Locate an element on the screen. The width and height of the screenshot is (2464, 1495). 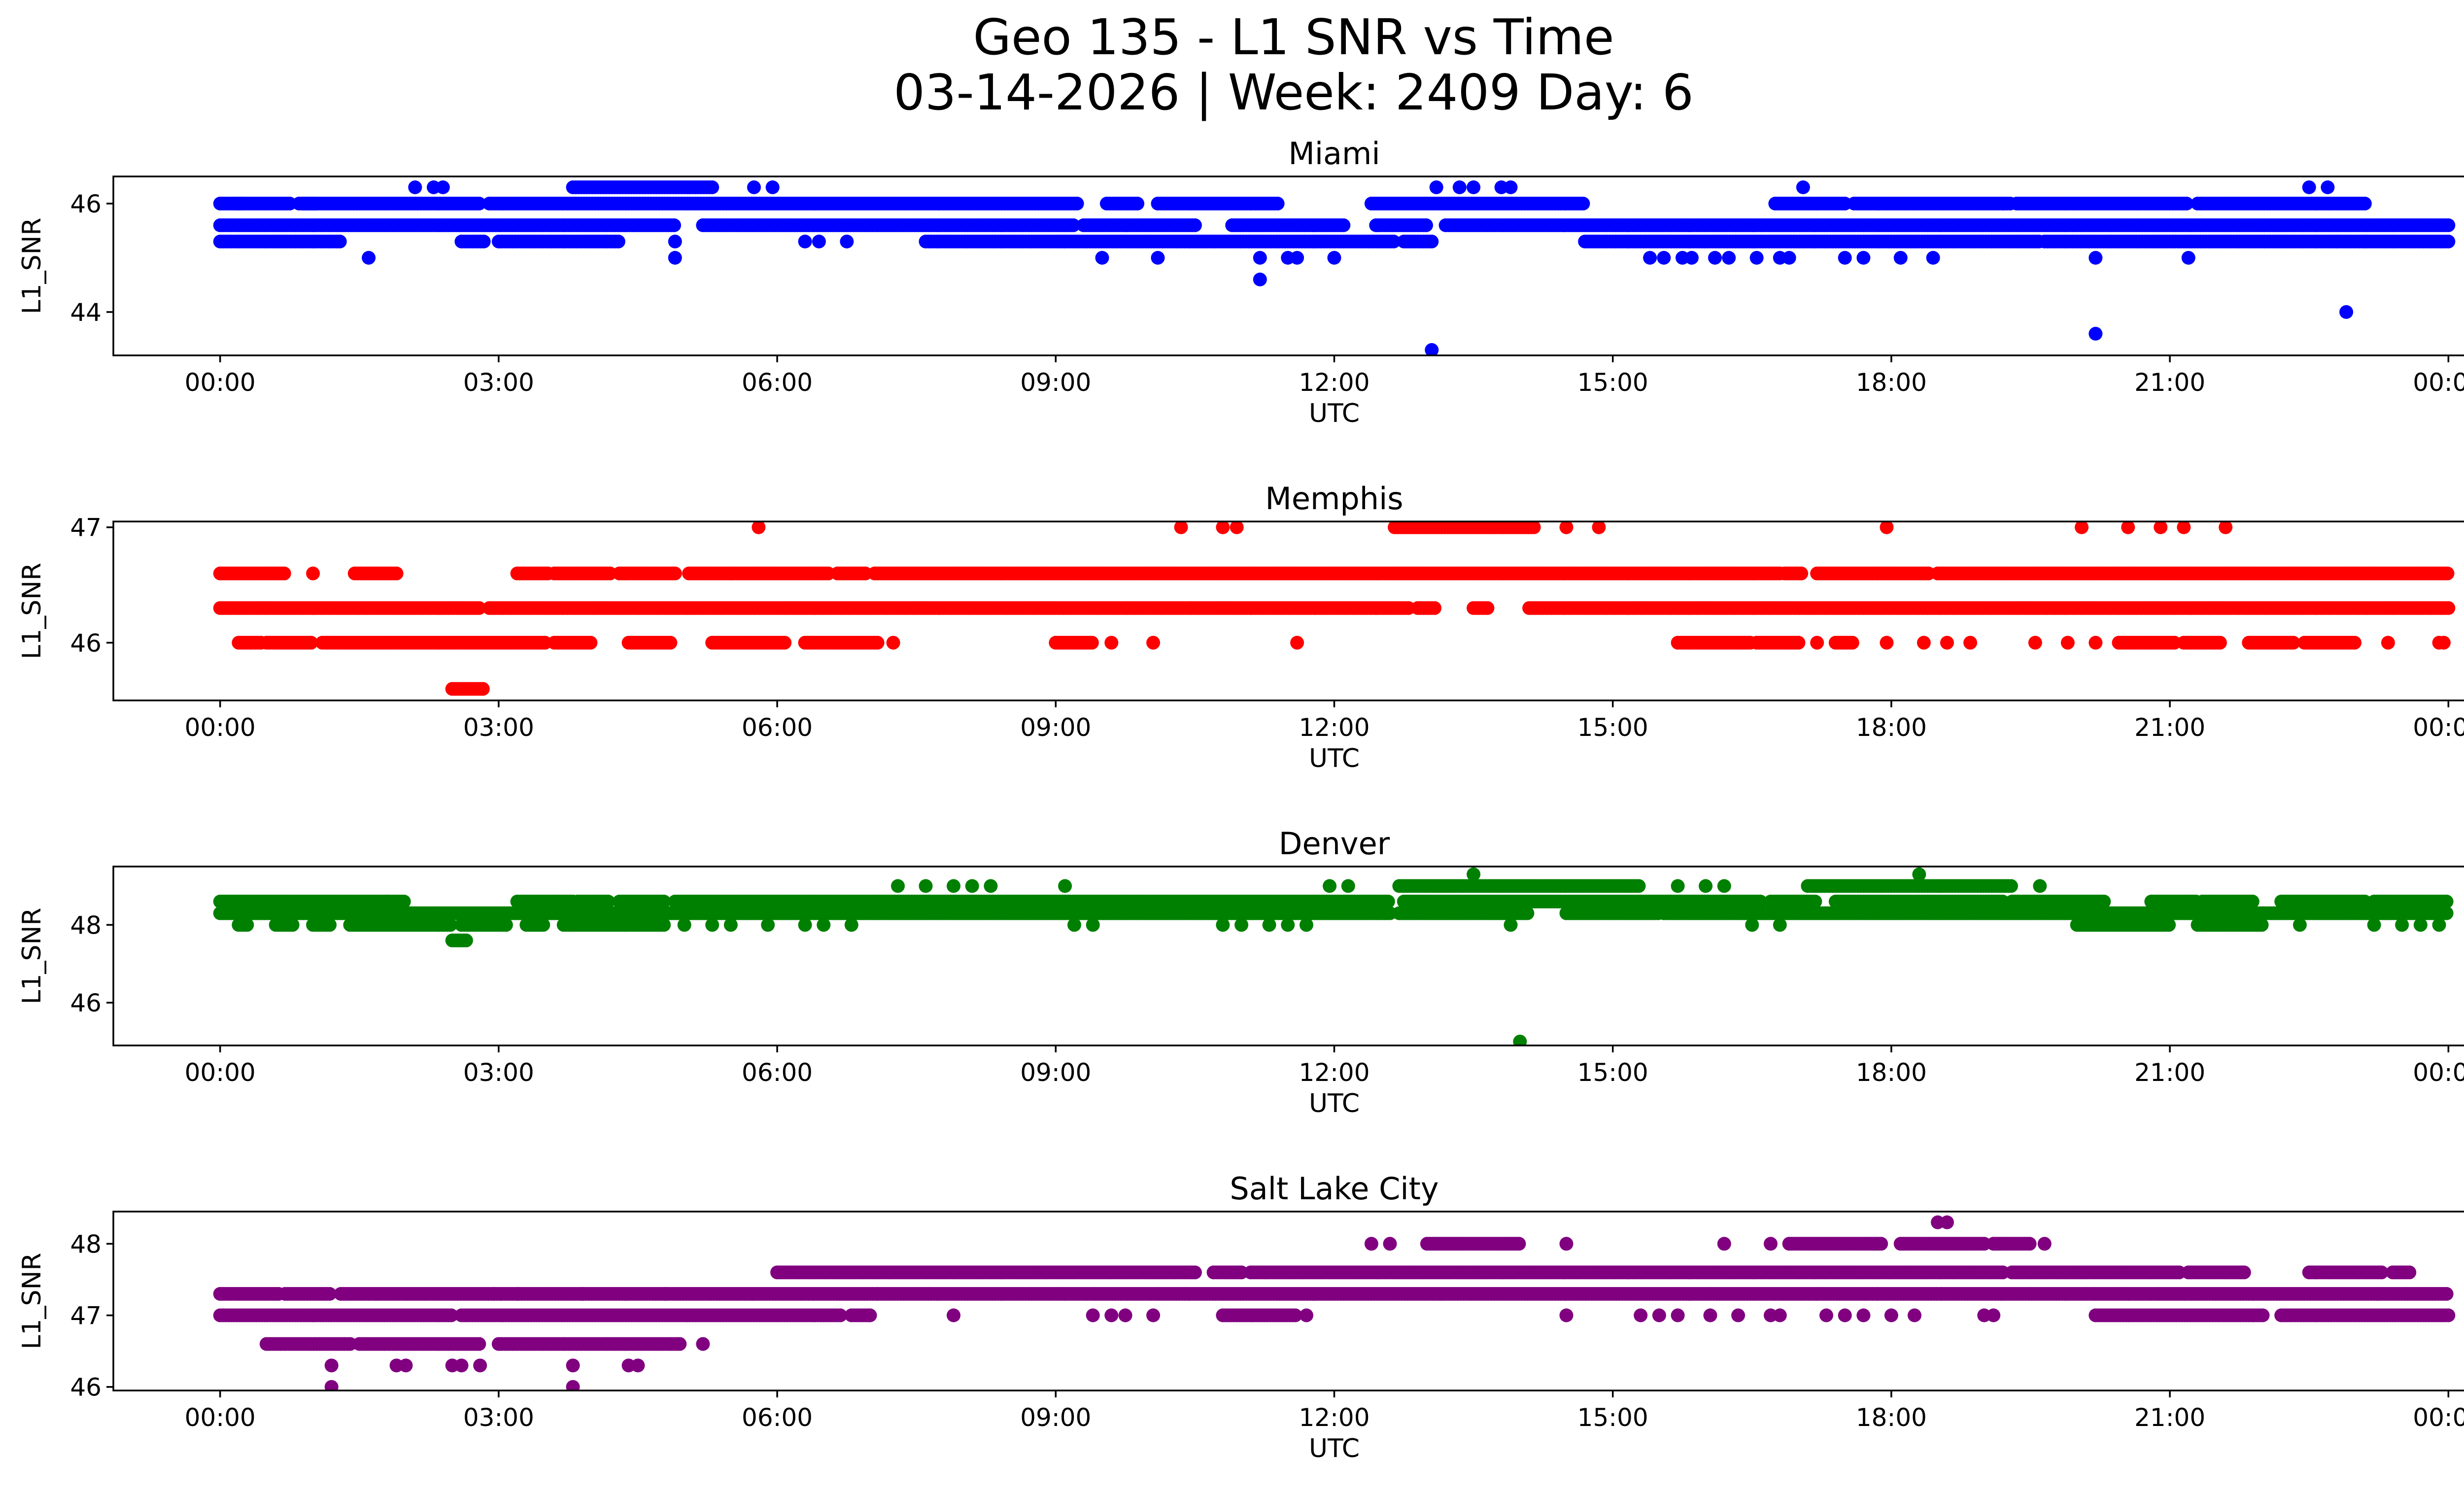
x-tick-label: 03:00 is located at coordinates (498, 382).